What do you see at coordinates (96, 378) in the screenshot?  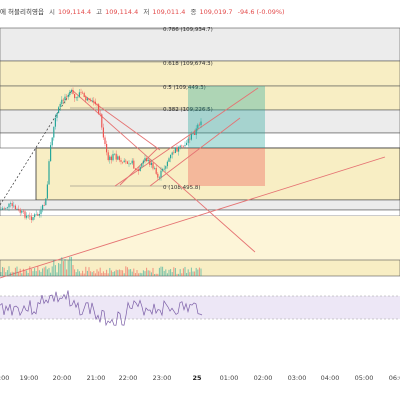 I see `time-tick: 21:00` at bounding box center [96, 378].